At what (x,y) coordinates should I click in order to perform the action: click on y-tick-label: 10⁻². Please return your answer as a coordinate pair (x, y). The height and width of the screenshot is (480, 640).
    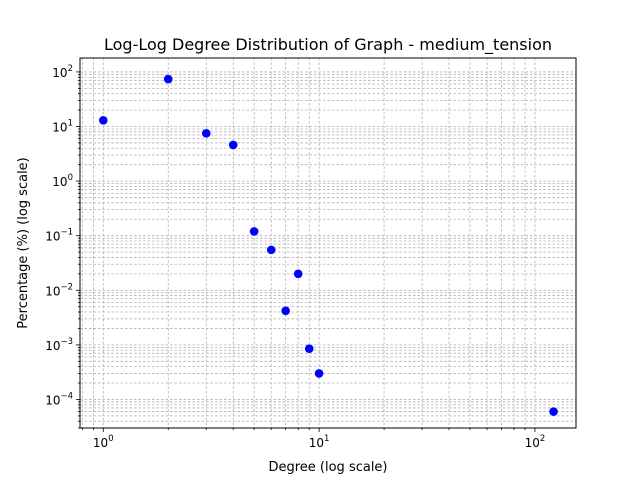
    Looking at the image, I should click on (59, 290).